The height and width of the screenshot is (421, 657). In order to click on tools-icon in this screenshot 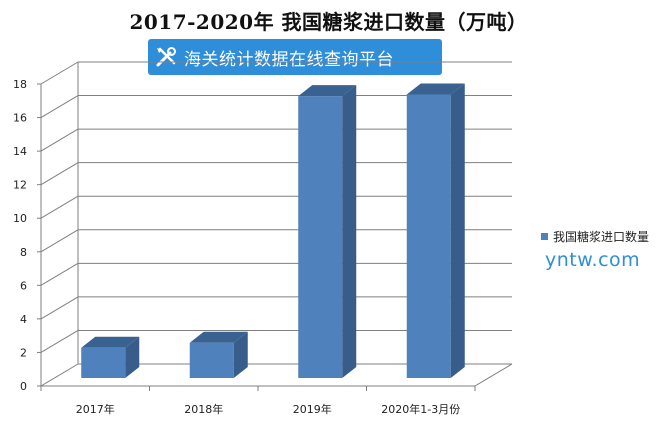, I will do `click(166, 57)`.